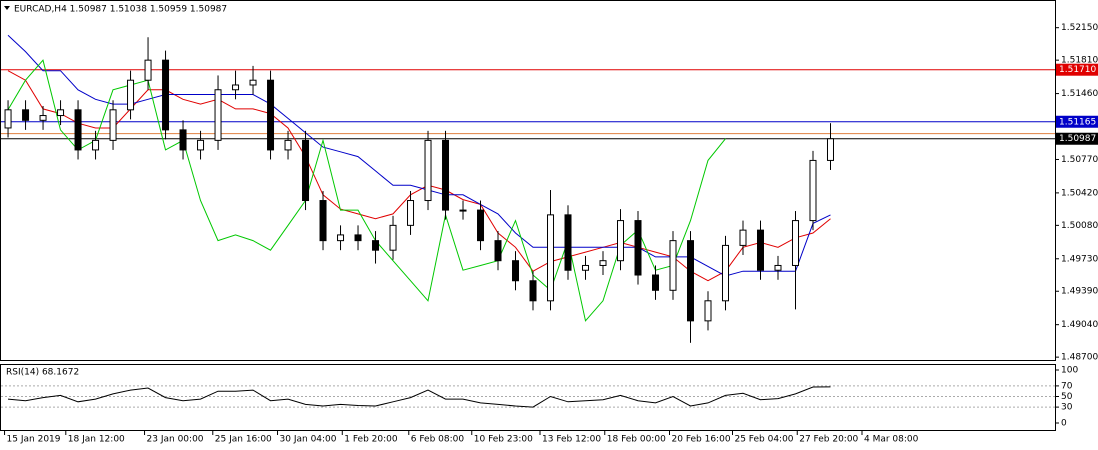 The height and width of the screenshot is (450, 1098). I want to click on x-tick-label: 13 Feb 12:00, so click(571, 440).